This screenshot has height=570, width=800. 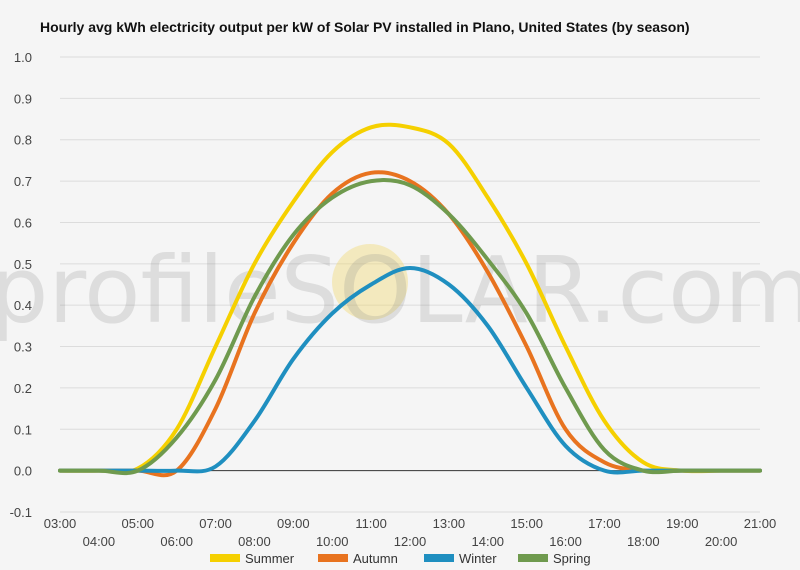 I want to click on x-tick-label: 08:00, so click(x=254, y=541).